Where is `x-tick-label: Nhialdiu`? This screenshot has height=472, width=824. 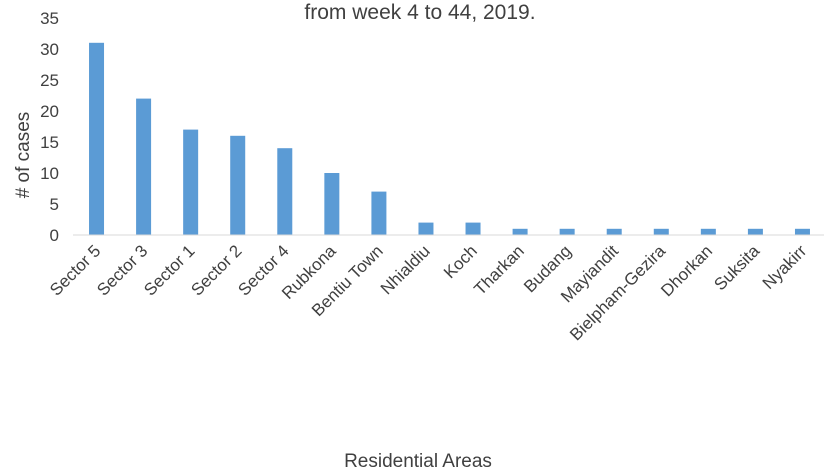 x-tick-label: Nhialdiu is located at coordinates (405, 269).